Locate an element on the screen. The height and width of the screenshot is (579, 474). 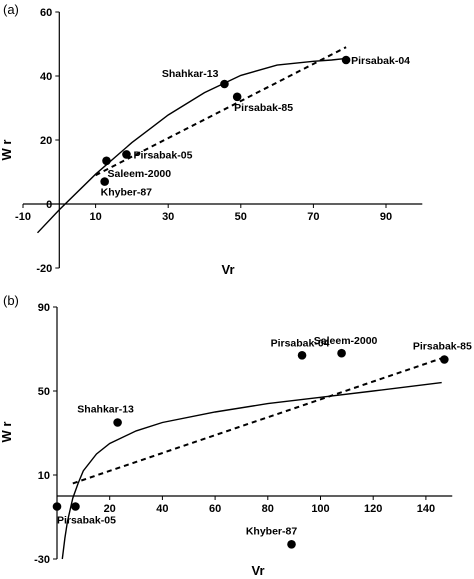
x-tick-label: -10 is located at coordinates (23, 217).